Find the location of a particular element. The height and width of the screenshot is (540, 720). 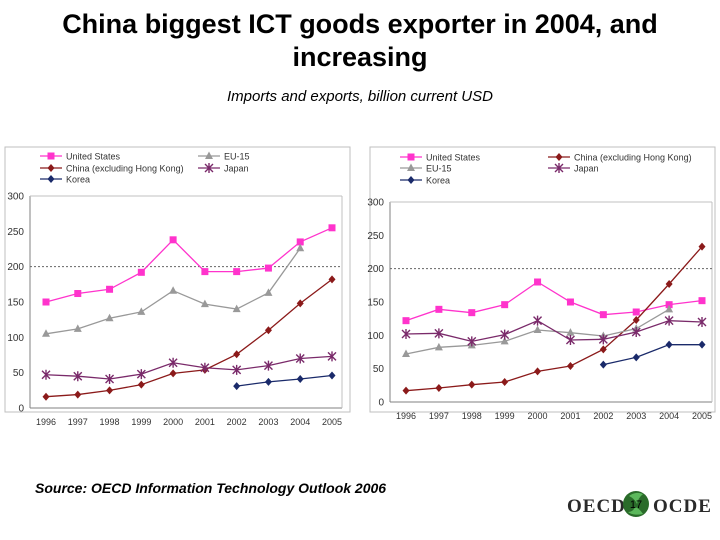

x-tick-label: 2000 is located at coordinates (538, 416).